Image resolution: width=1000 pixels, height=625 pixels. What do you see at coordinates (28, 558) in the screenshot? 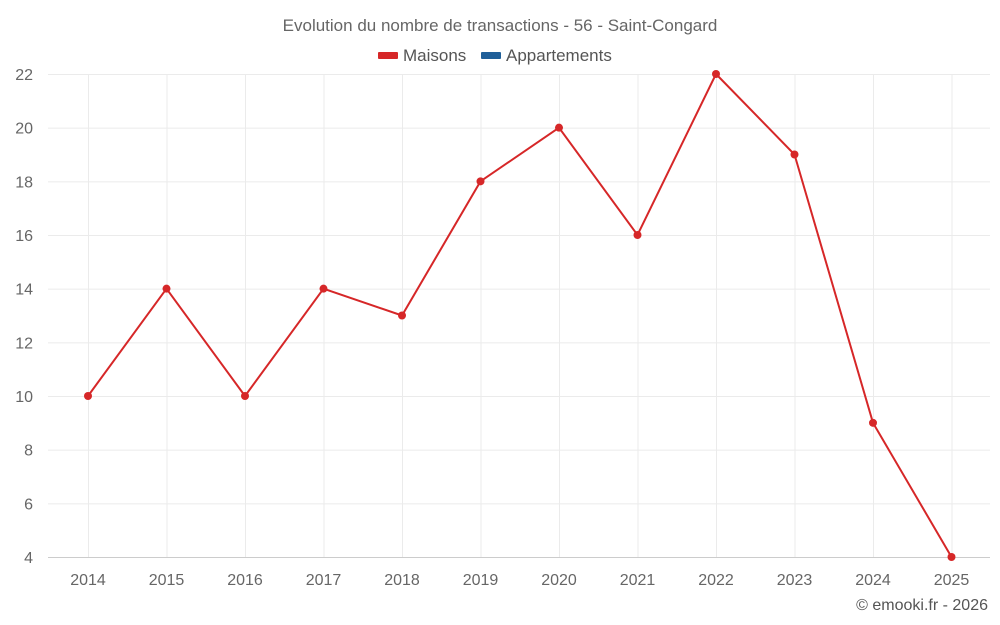
I see `y-tick-label: 4` at bounding box center [28, 558].